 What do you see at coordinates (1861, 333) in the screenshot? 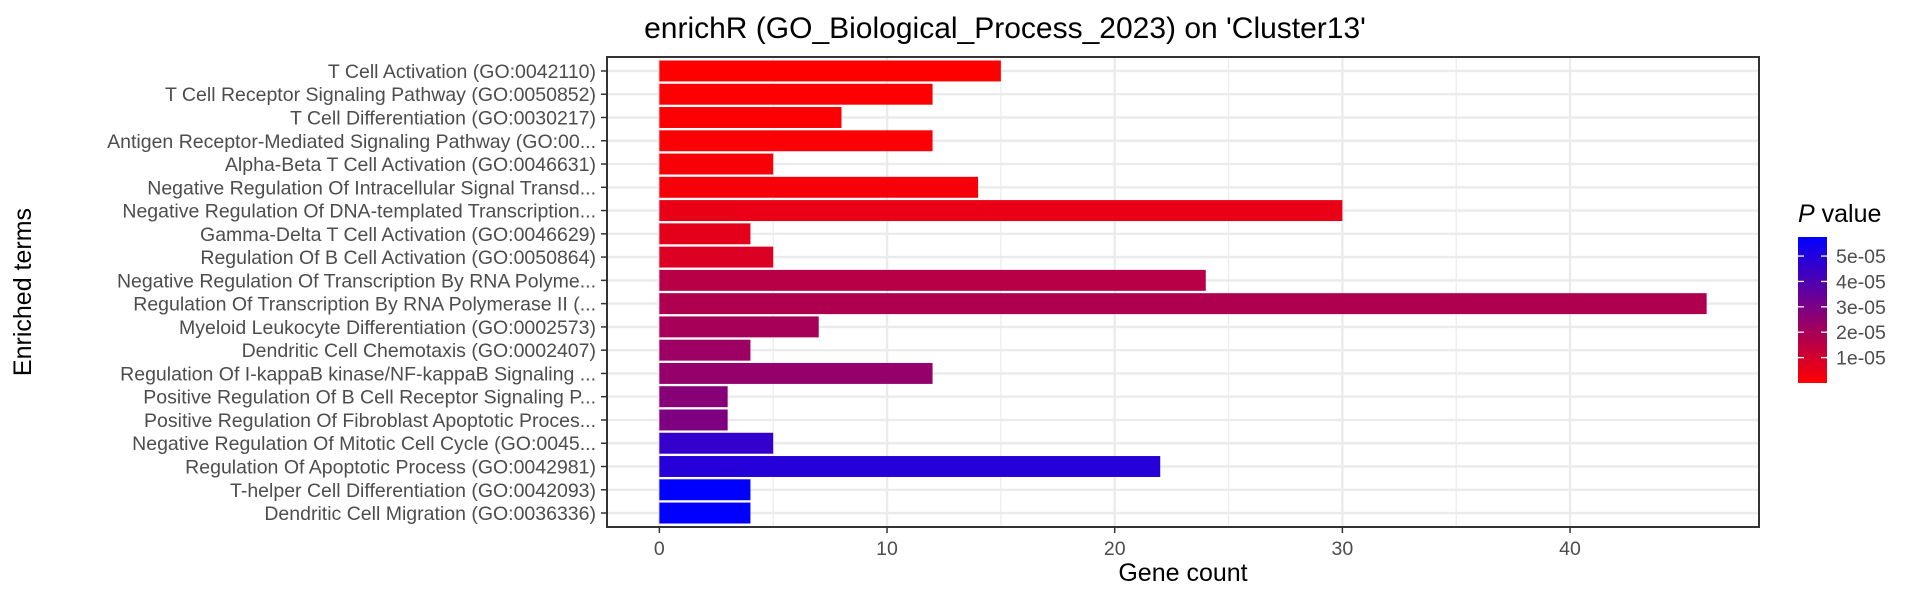
I see `legend-tick-label: 2e-05` at bounding box center [1861, 333].